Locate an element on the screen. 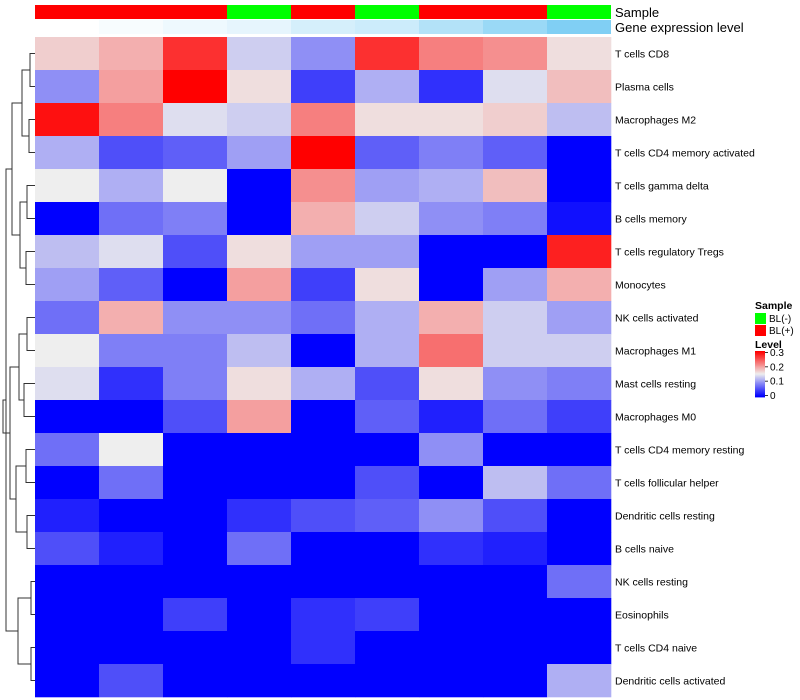 This screenshot has height=700, width=800. row-label: Dendritic cells activated is located at coordinates (670, 682).